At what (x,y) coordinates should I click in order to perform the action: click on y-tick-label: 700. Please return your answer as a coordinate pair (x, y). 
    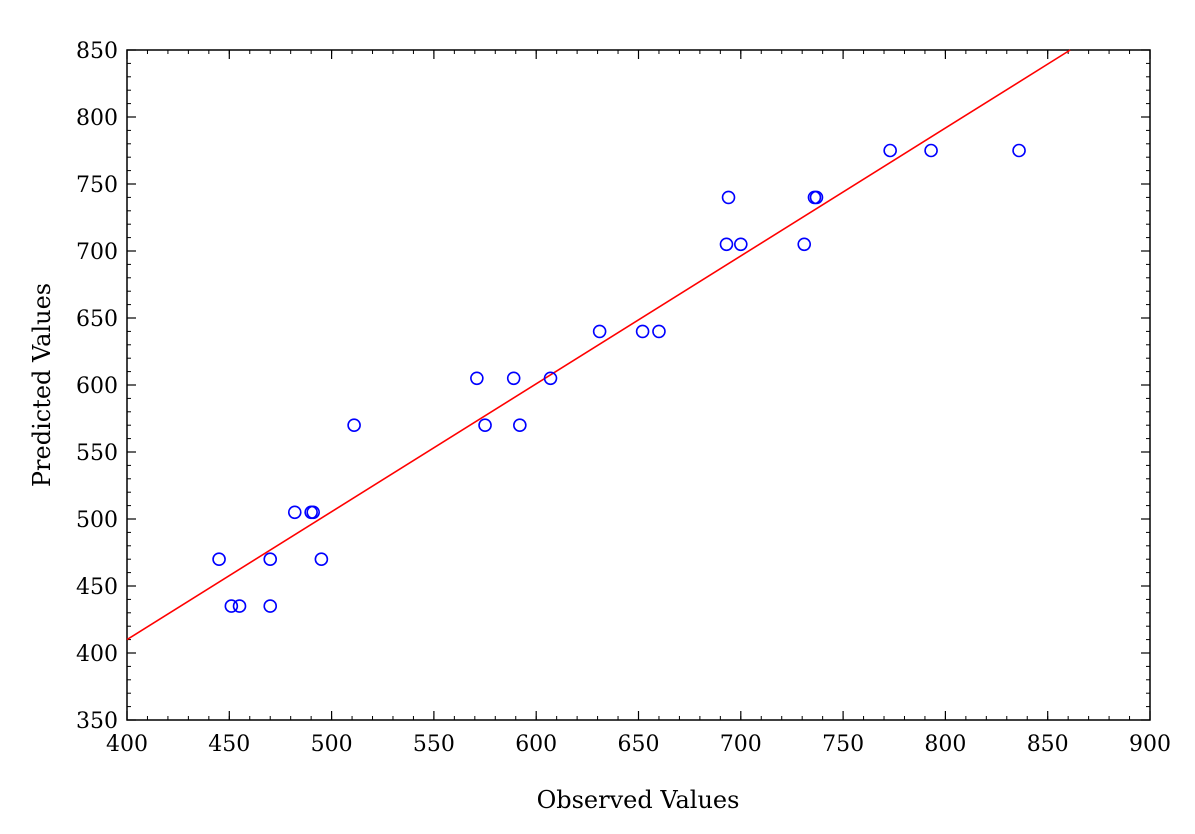
    Looking at the image, I should click on (97, 252).